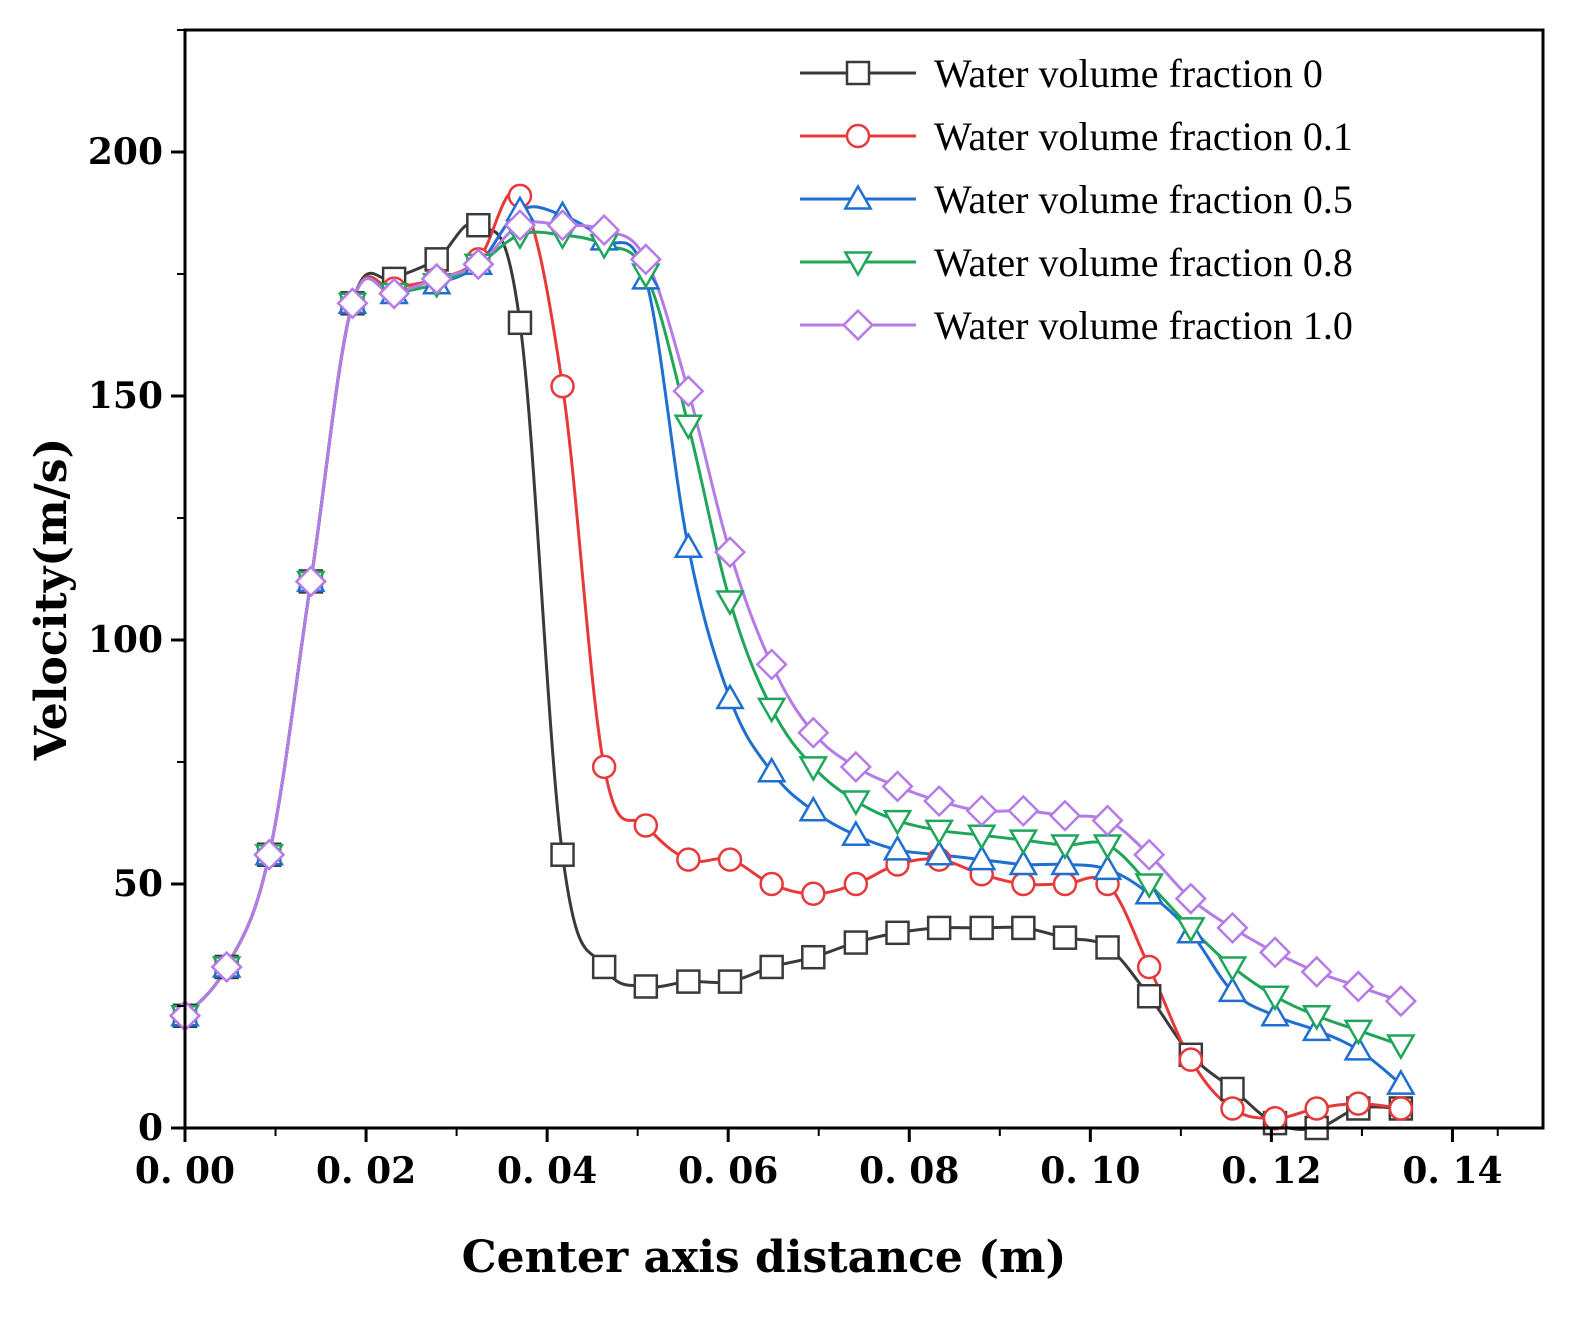  Describe the element at coordinates (1143, 262) in the screenshot. I see `legend-label: Water volume fraction 0.8` at that location.